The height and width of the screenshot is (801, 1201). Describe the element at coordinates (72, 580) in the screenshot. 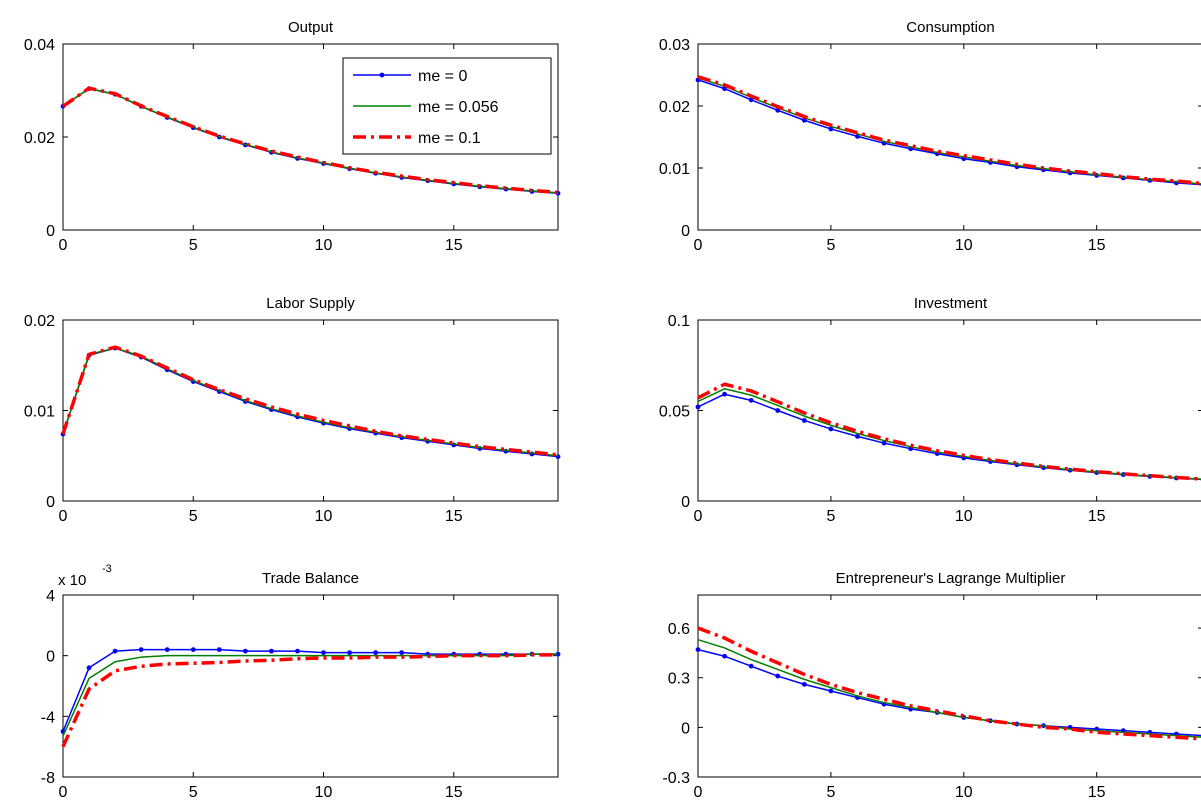

I see `axis-exponent: x 10` at that location.